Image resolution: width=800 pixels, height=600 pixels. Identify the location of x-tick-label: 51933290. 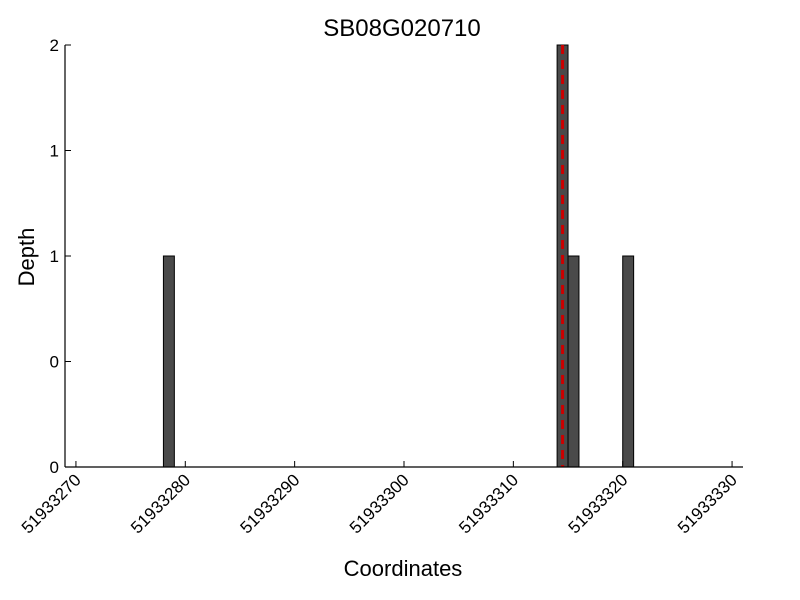
(270, 503).